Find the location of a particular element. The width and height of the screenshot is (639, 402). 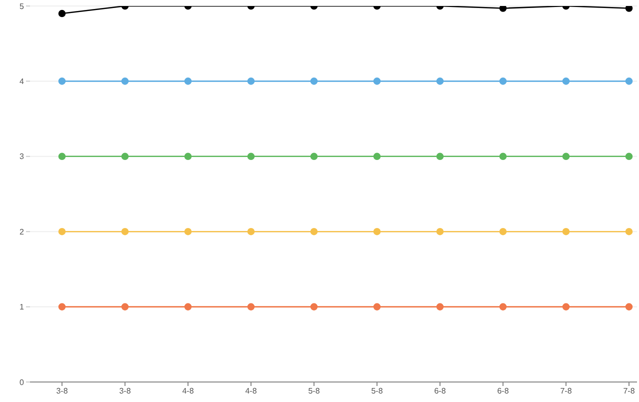

y-tick-label: 5 is located at coordinates (22, 6).